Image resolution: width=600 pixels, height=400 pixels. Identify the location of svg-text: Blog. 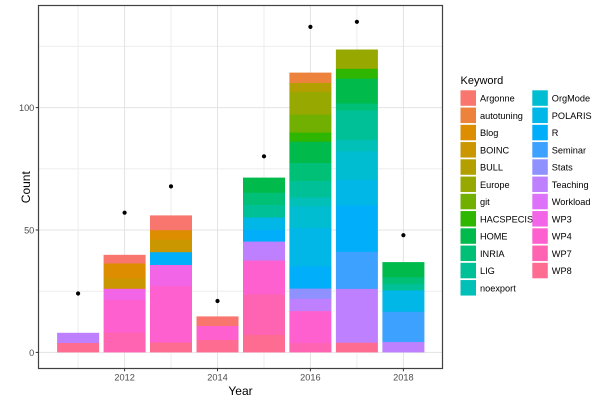
(489, 133).